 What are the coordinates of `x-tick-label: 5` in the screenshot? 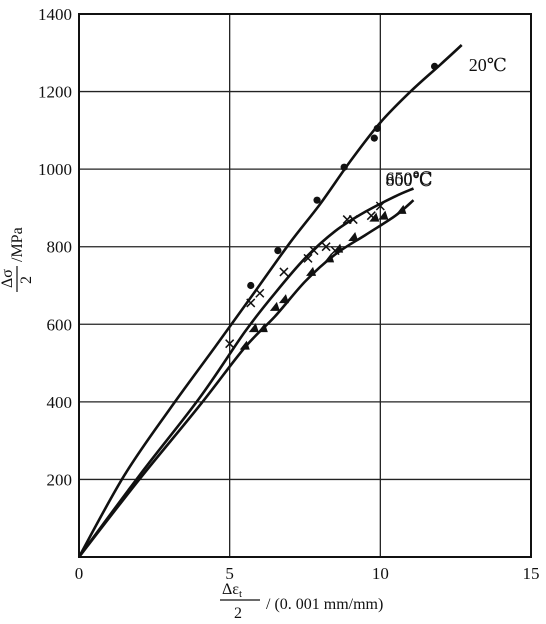 It's located at (229, 573).